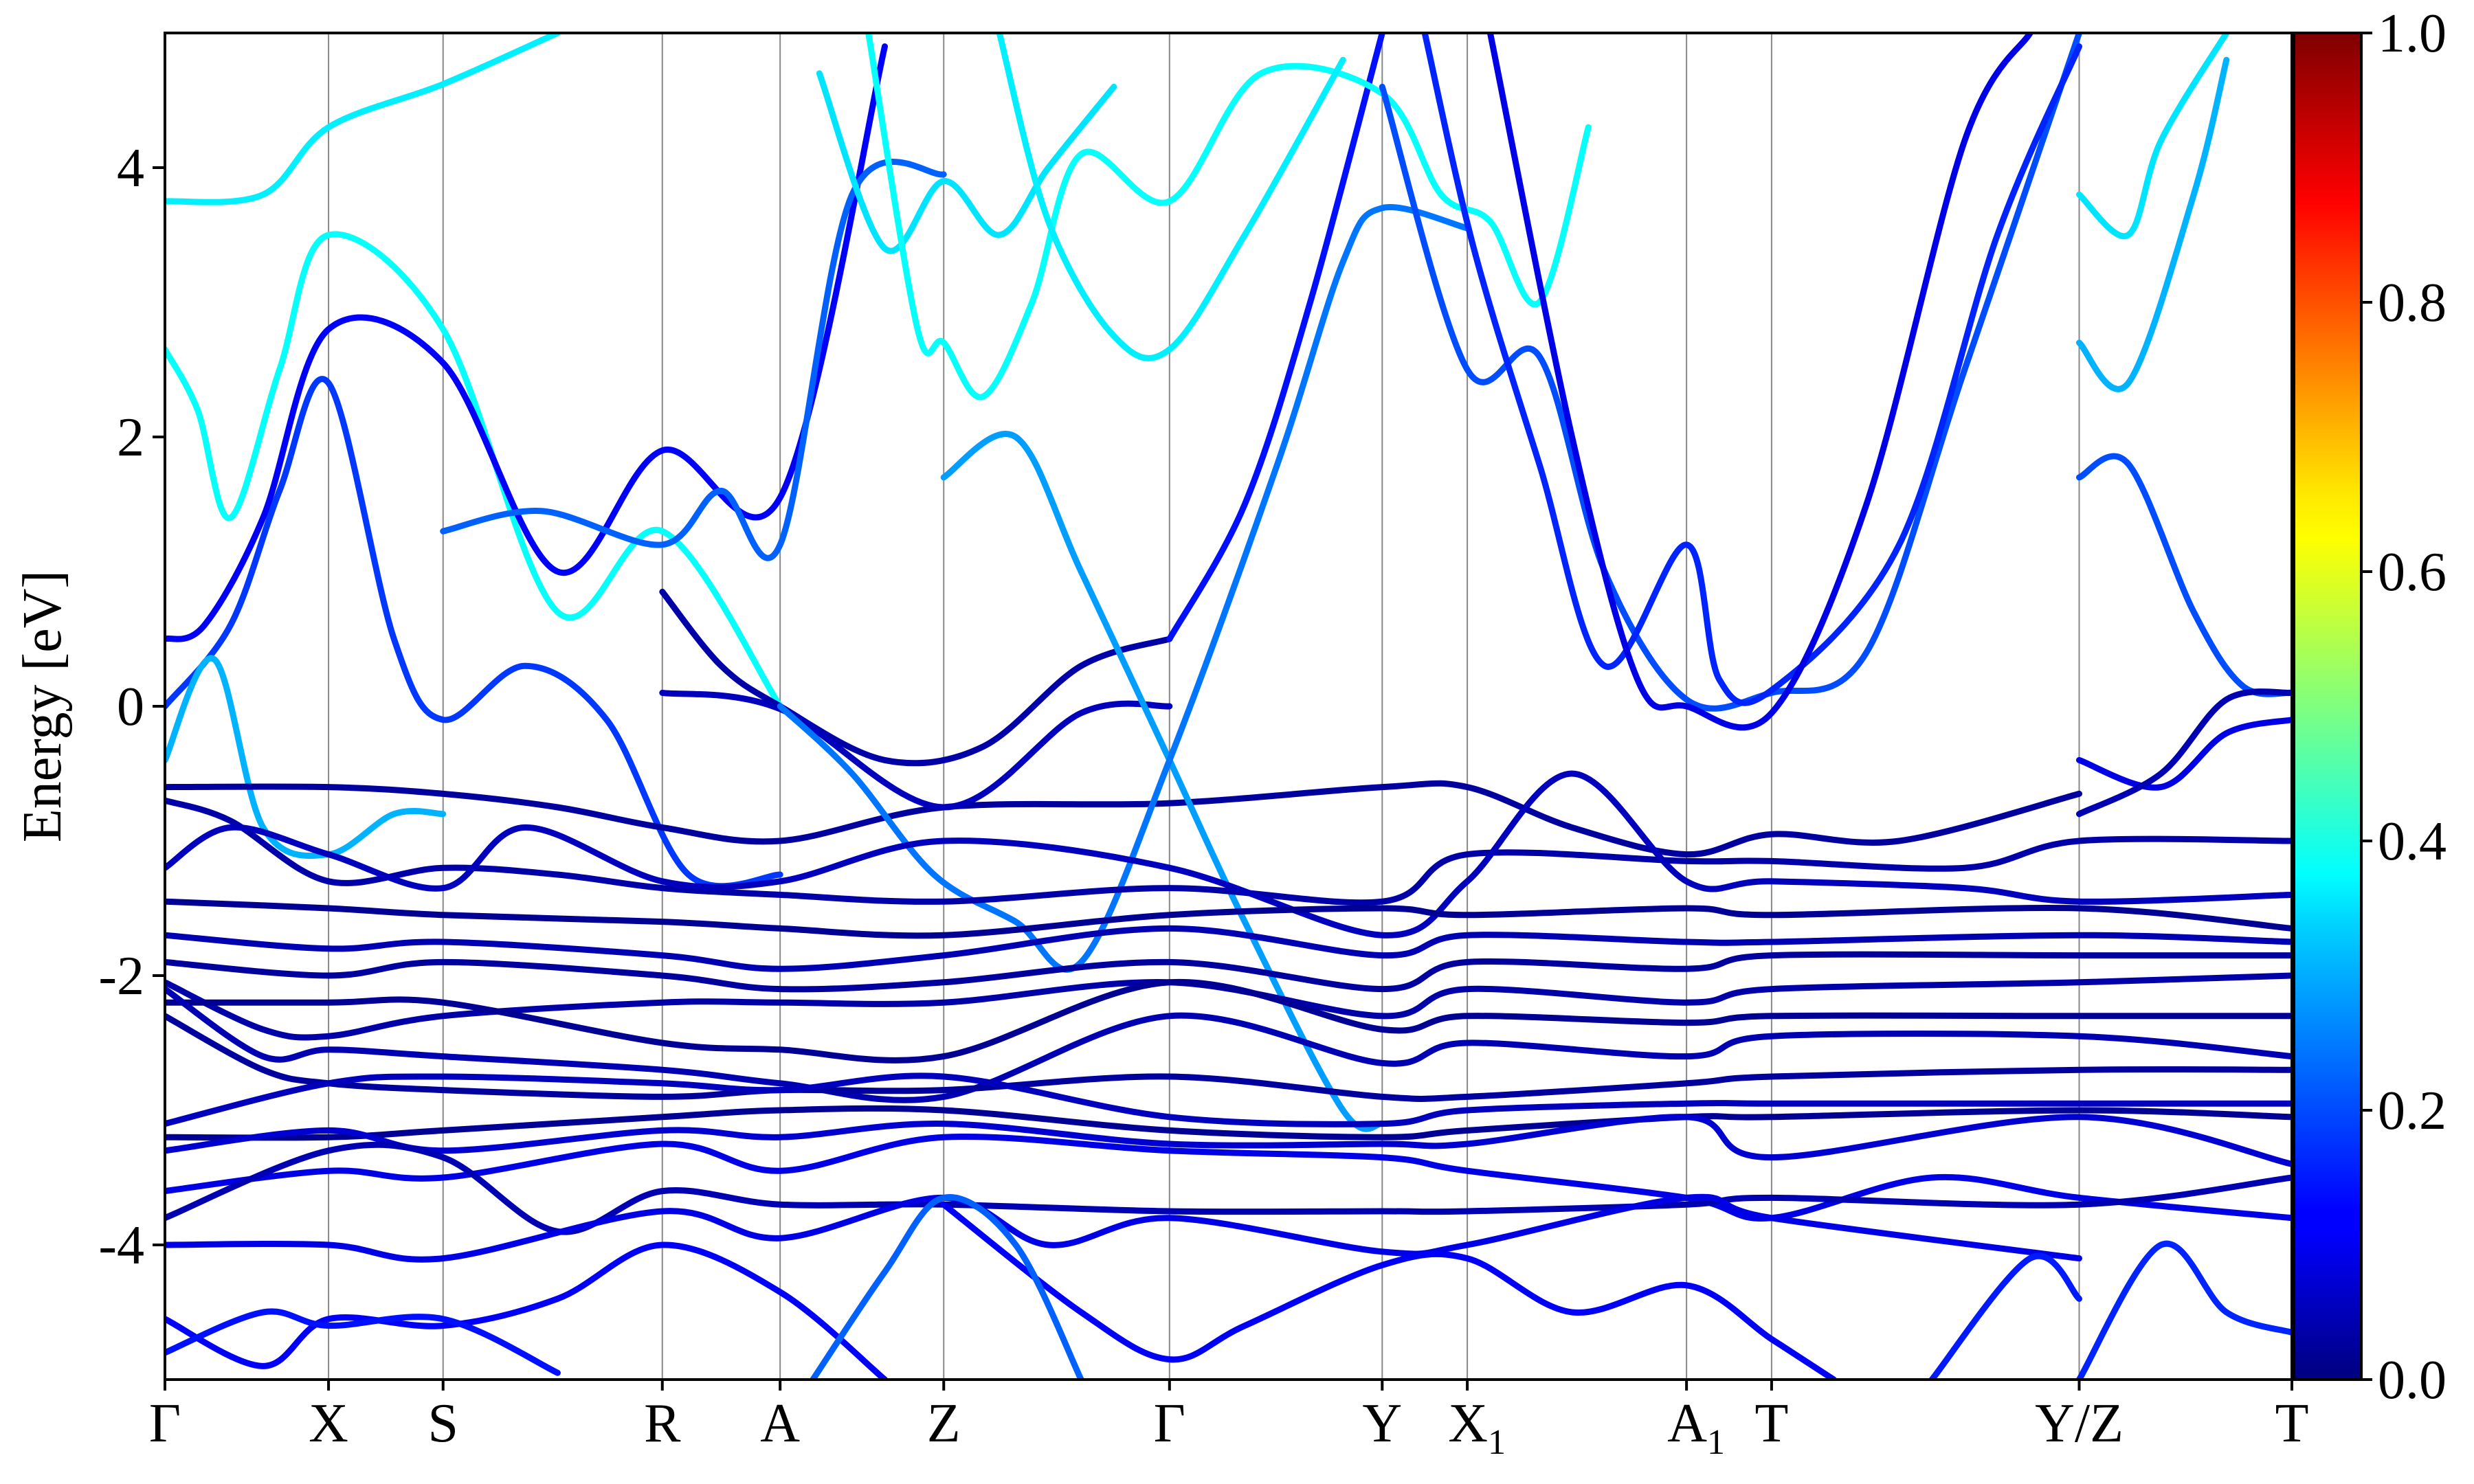 Image resolution: width=2474 pixels, height=1484 pixels. Describe the element at coordinates (944, 1423) in the screenshot. I see `k-point-label: Z` at that location.